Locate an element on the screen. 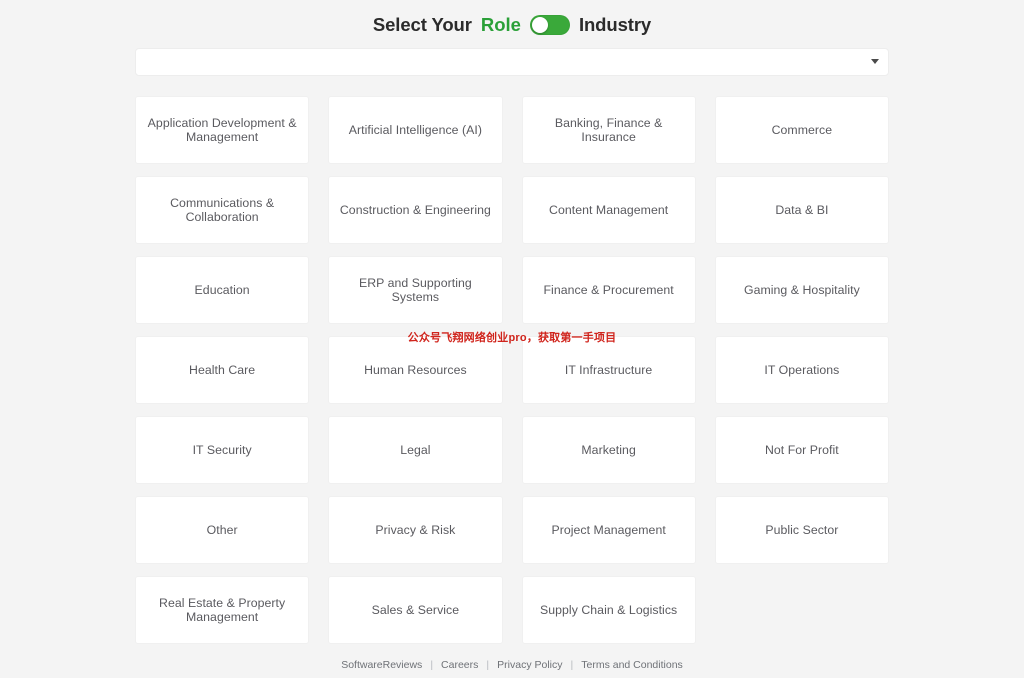 The height and width of the screenshot is (678, 1024). category-card: Project Management is located at coordinates (608, 530).